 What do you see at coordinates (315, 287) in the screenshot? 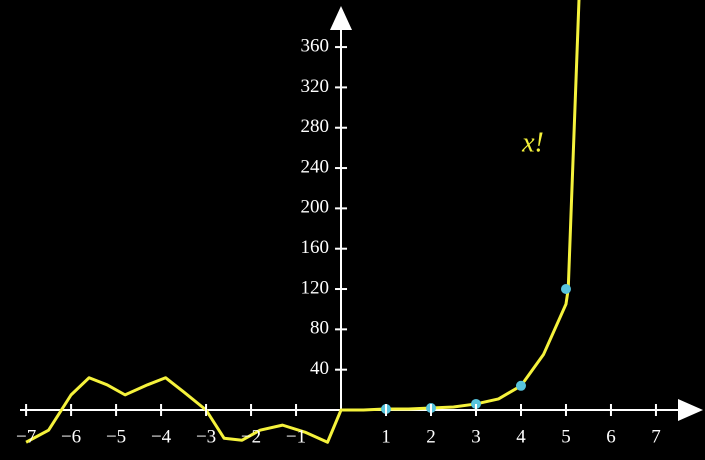
I see `y-tick-label: 120` at bounding box center [315, 287].